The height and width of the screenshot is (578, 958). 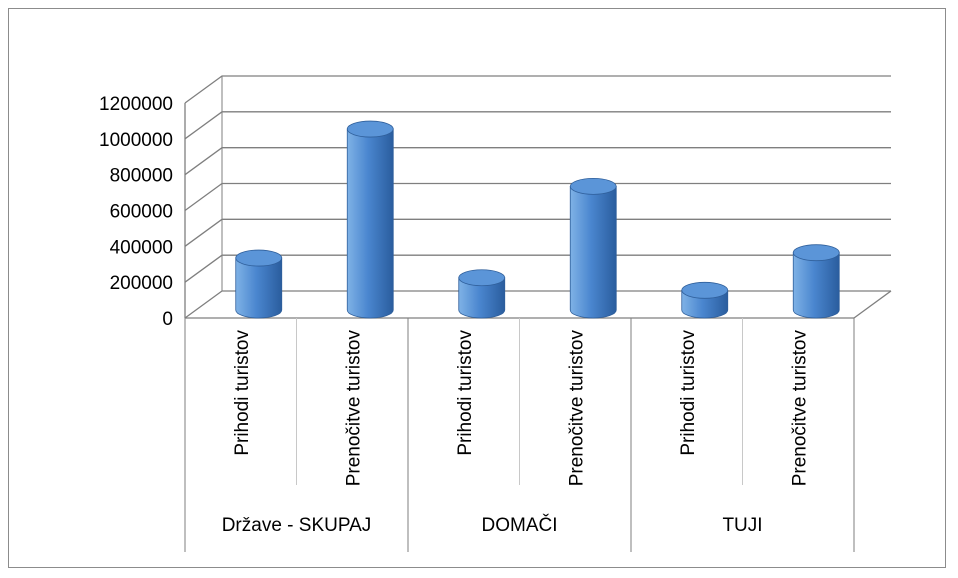 I want to click on y-tick-label: 200000, so click(x=141, y=283).